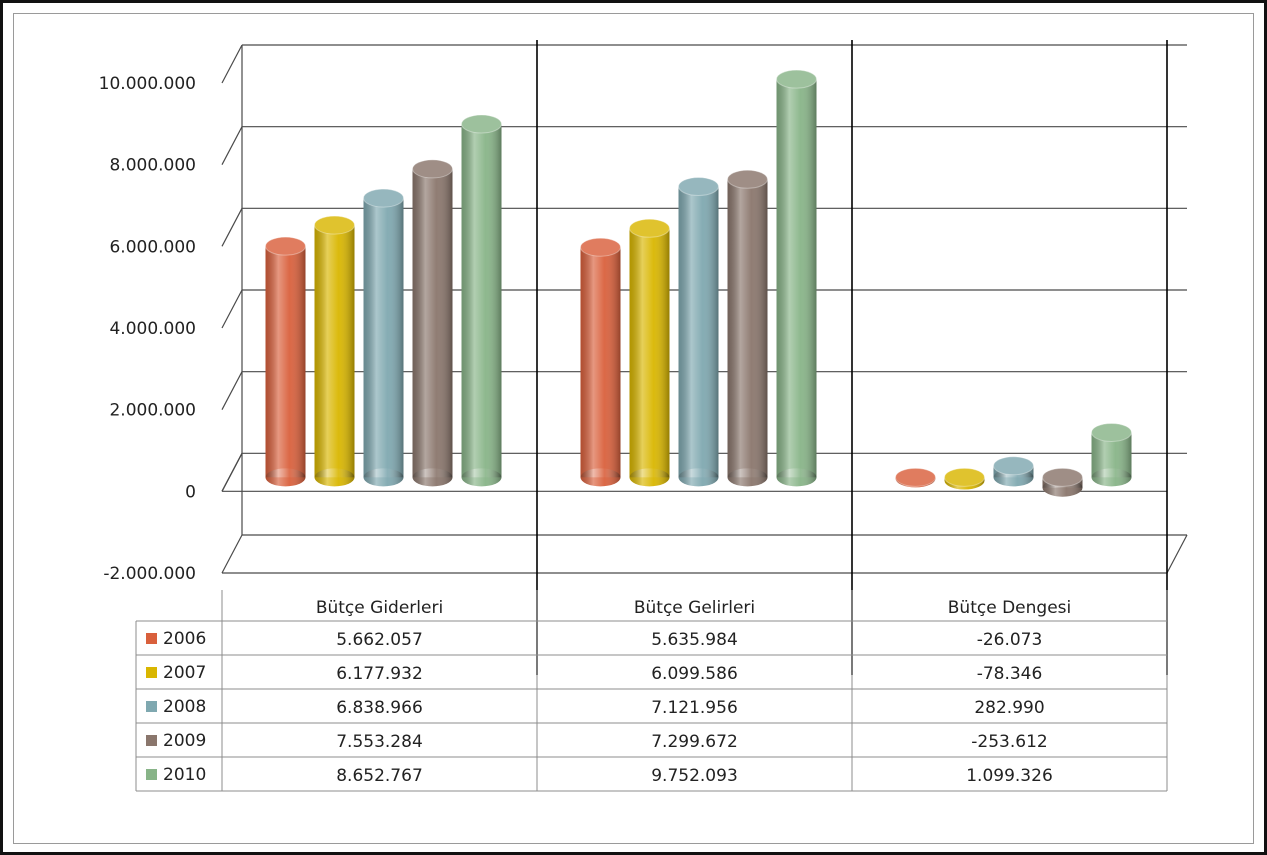  I want to click on legend-label: 2007, so click(184, 673).